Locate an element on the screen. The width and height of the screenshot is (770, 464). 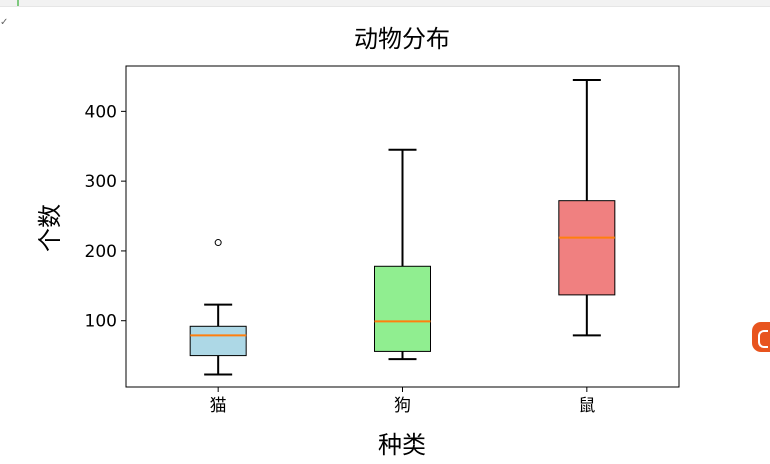
chart-title: 动物分布 is located at coordinates (402, 39).